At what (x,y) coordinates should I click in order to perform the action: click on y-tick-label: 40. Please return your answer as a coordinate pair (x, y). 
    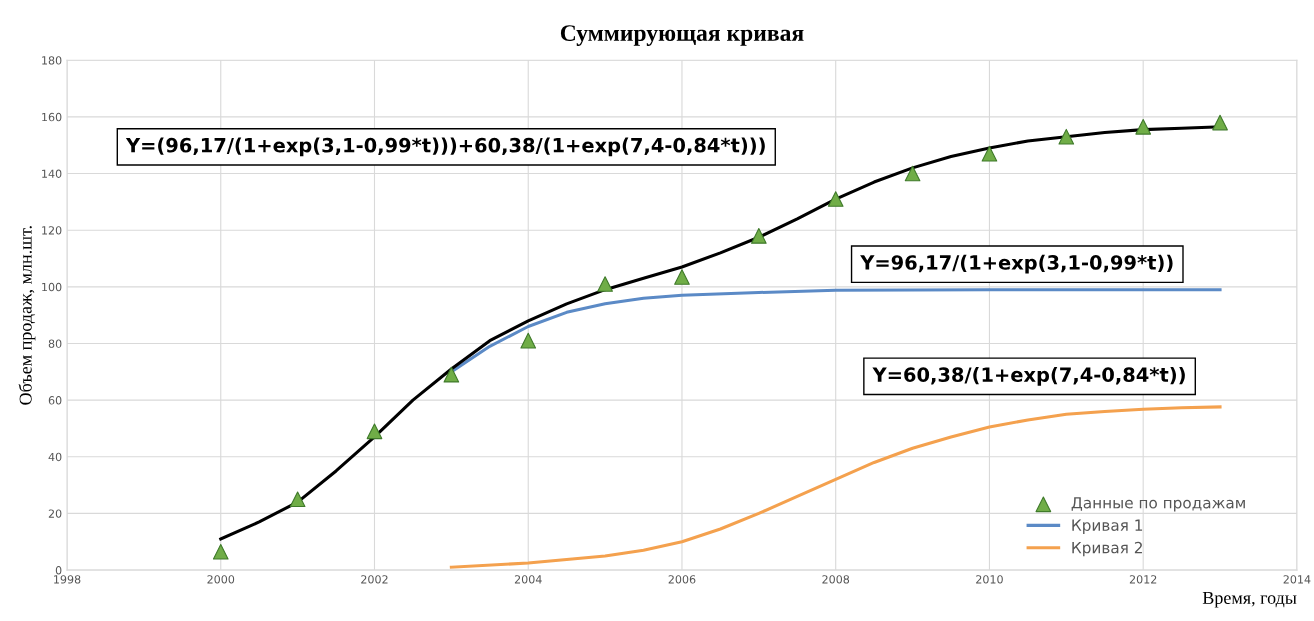
    Looking at the image, I should click on (55, 457).